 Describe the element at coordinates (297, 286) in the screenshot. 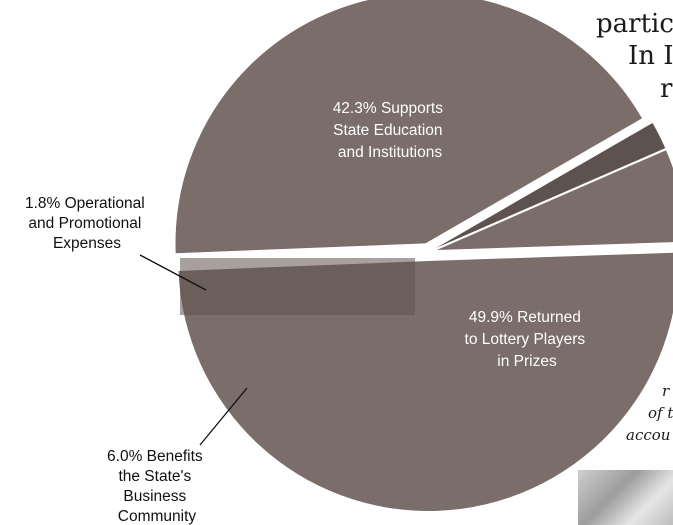

I see `slice-shadow-band` at that location.